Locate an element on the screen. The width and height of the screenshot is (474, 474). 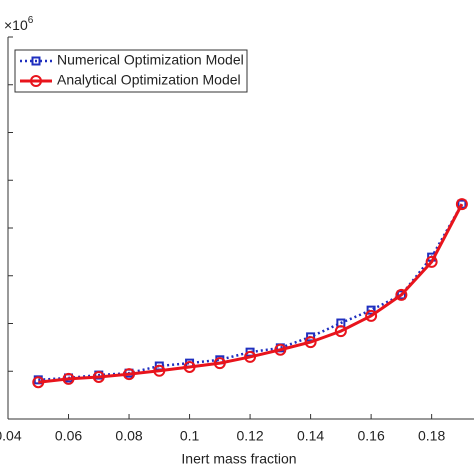
x-tick-label: 0.14 is located at coordinates (310, 436).